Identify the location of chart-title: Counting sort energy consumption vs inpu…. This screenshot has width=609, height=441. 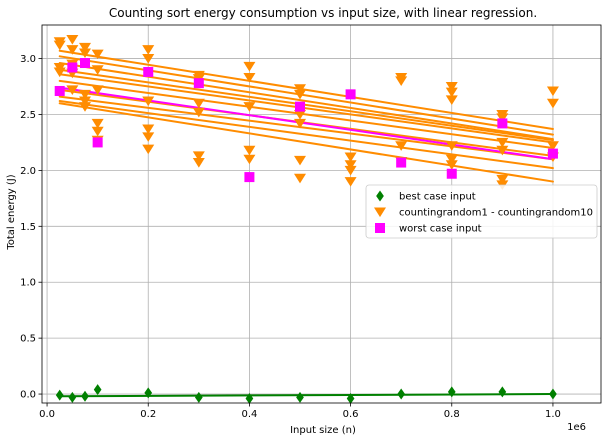
(323, 13).